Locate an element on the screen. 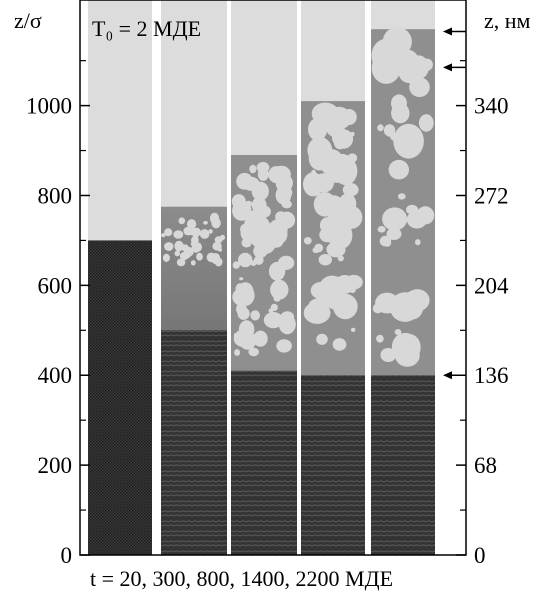 The height and width of the screenshot is (595, 539). right-tick-label: 204 is located at coordinates (491, 285).